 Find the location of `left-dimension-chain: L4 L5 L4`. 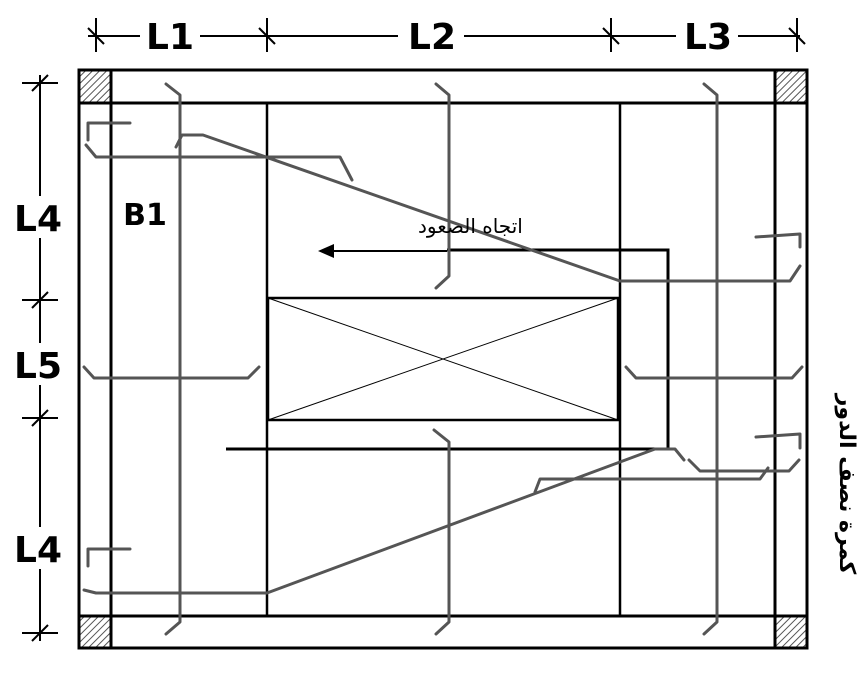

left-dimension-chain: L4 L5 L4 is located at coordinates (38, 358).